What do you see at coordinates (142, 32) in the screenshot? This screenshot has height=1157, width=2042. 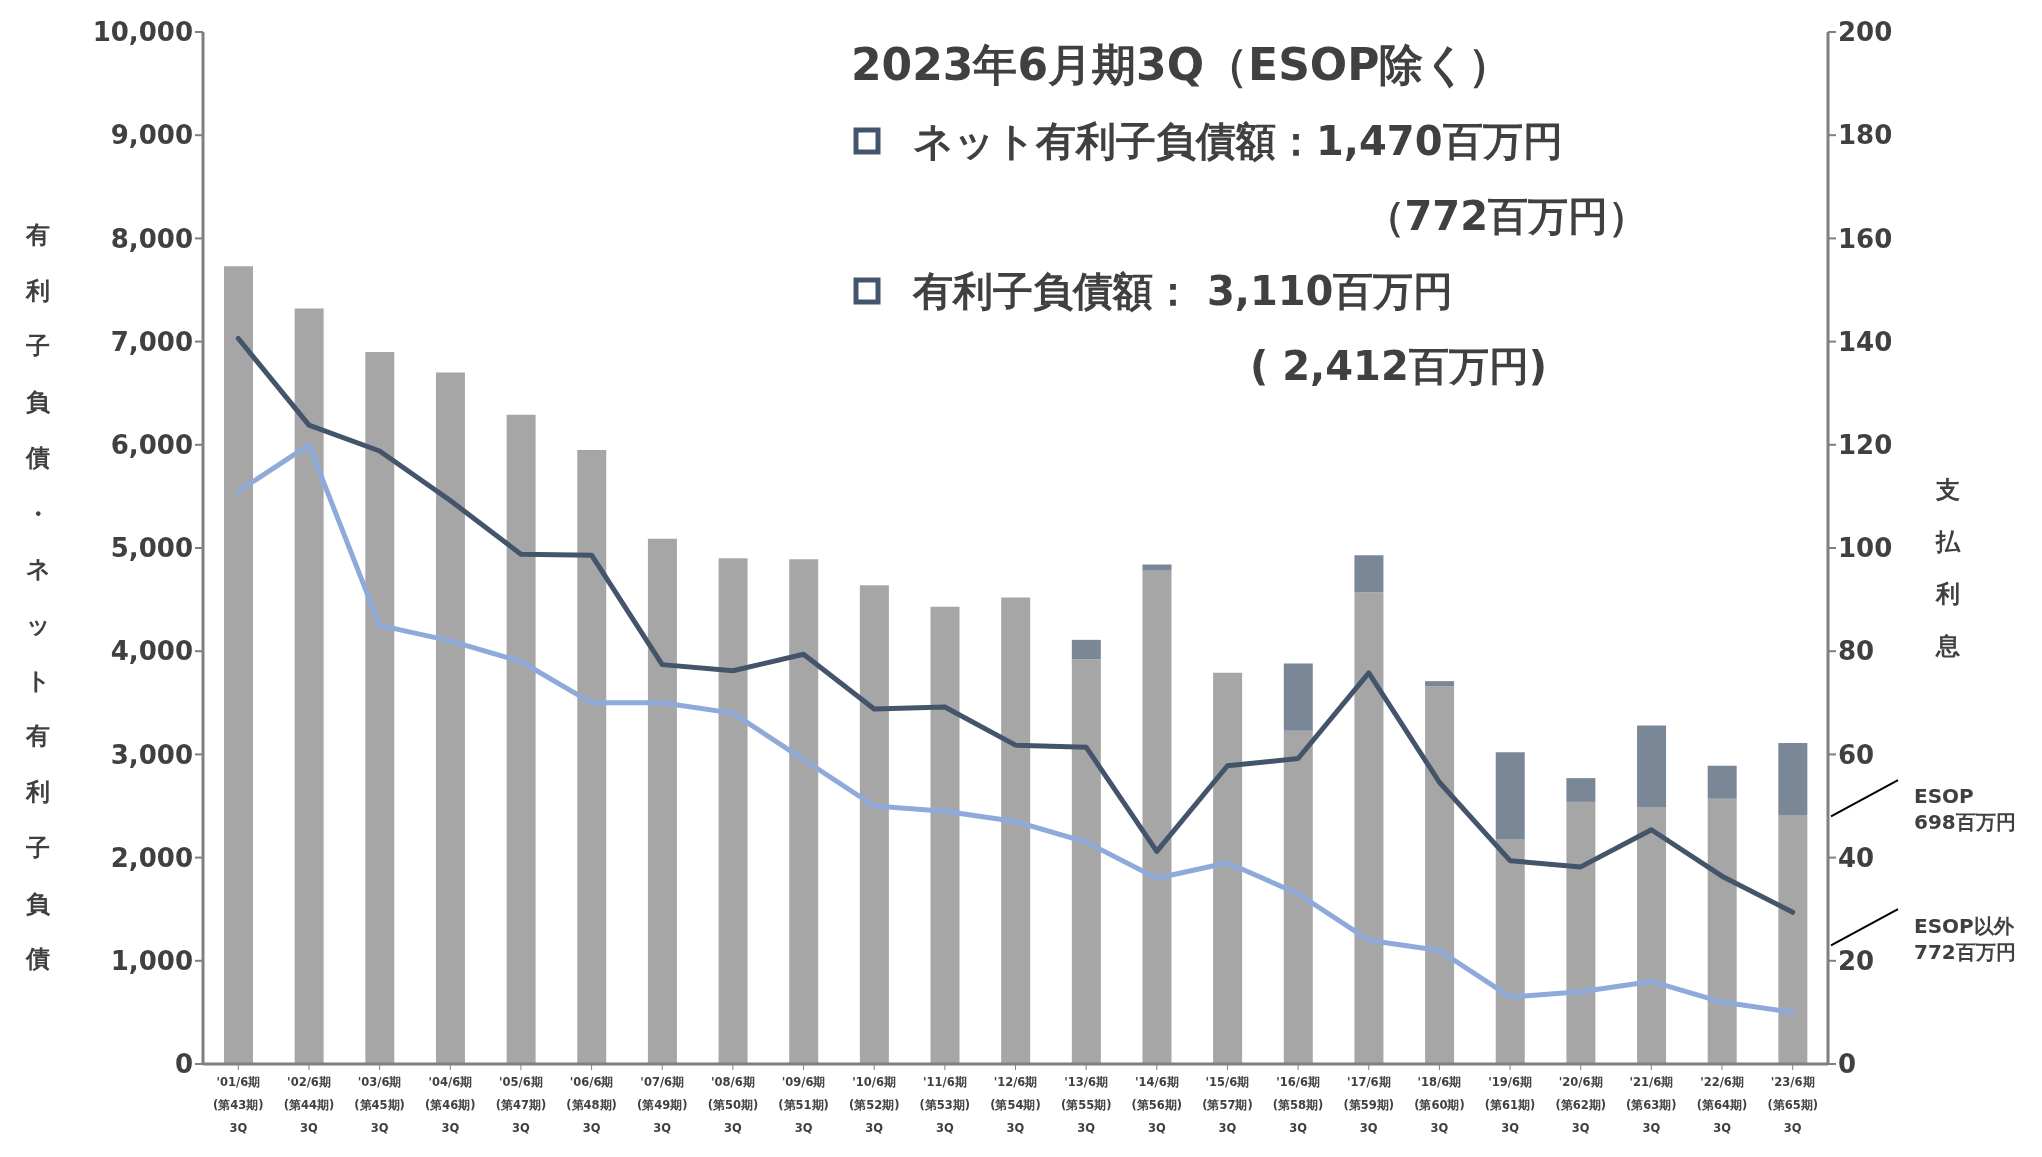 I see `y-tick-label: 10,000` at bounding box center [142, 32].